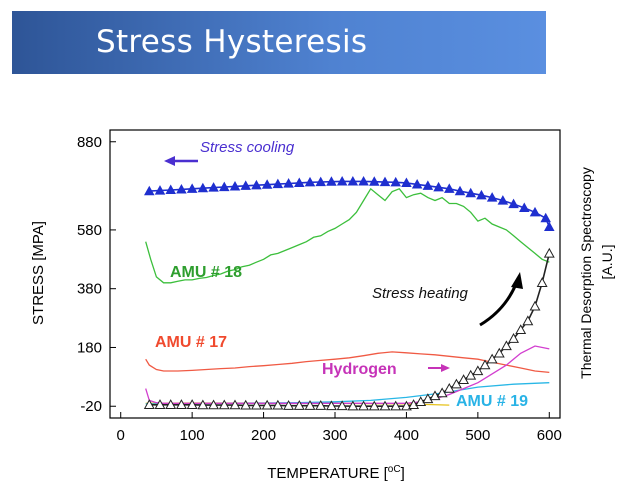 The height and width of the screenshot is (488, 638). Describe the element at coordinates (477, 435) in the screenshot. I see `x-tick-label: 500` at that location.